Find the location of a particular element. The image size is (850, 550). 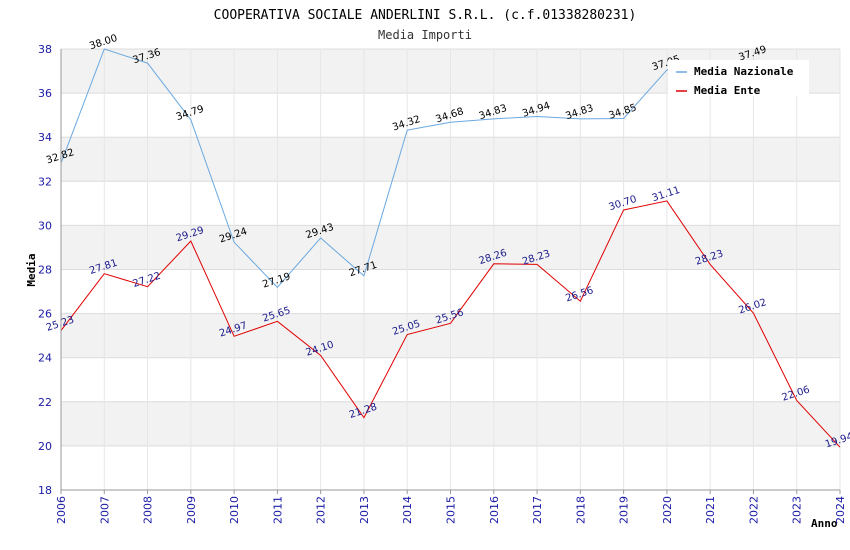

y-tick-label: 28 is located at coordinates (45, 270).